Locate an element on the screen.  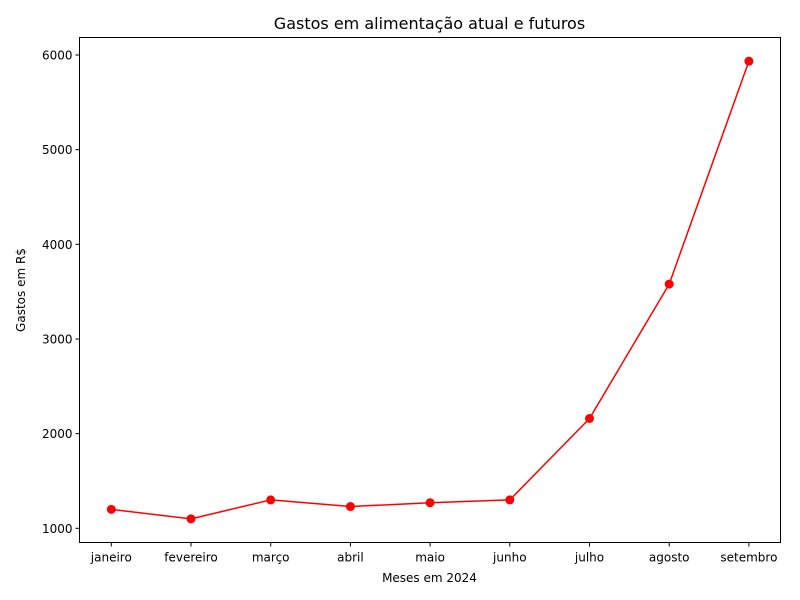
y-tick-label: 1000 is located at coordinates (57, 529).